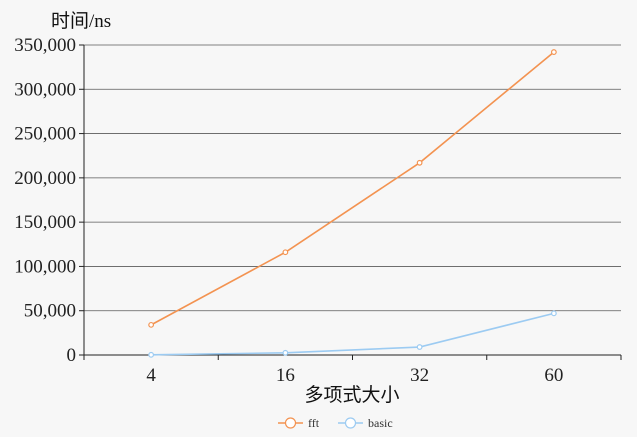 Image resolution: width=637 pixels, height=437 pixels. I want to click on y-tick-label: 200,000, so click(45, 178).